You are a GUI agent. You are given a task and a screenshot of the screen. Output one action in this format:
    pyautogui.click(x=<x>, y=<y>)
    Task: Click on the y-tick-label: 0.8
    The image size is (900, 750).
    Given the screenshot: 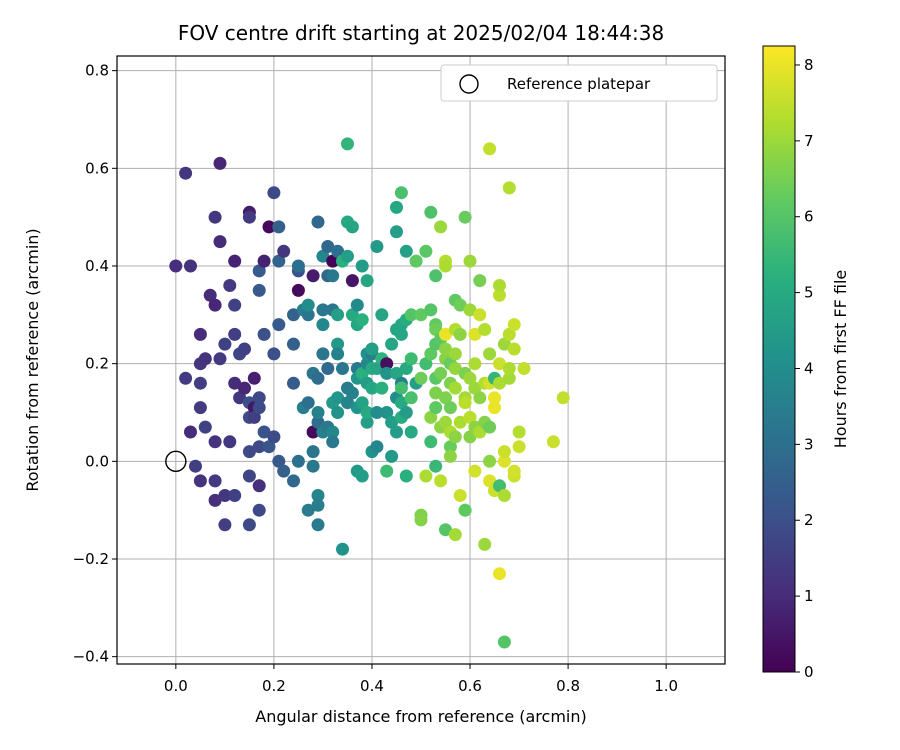 What is the action you would take?
    pyautogui.click(x=97, y=71)
    